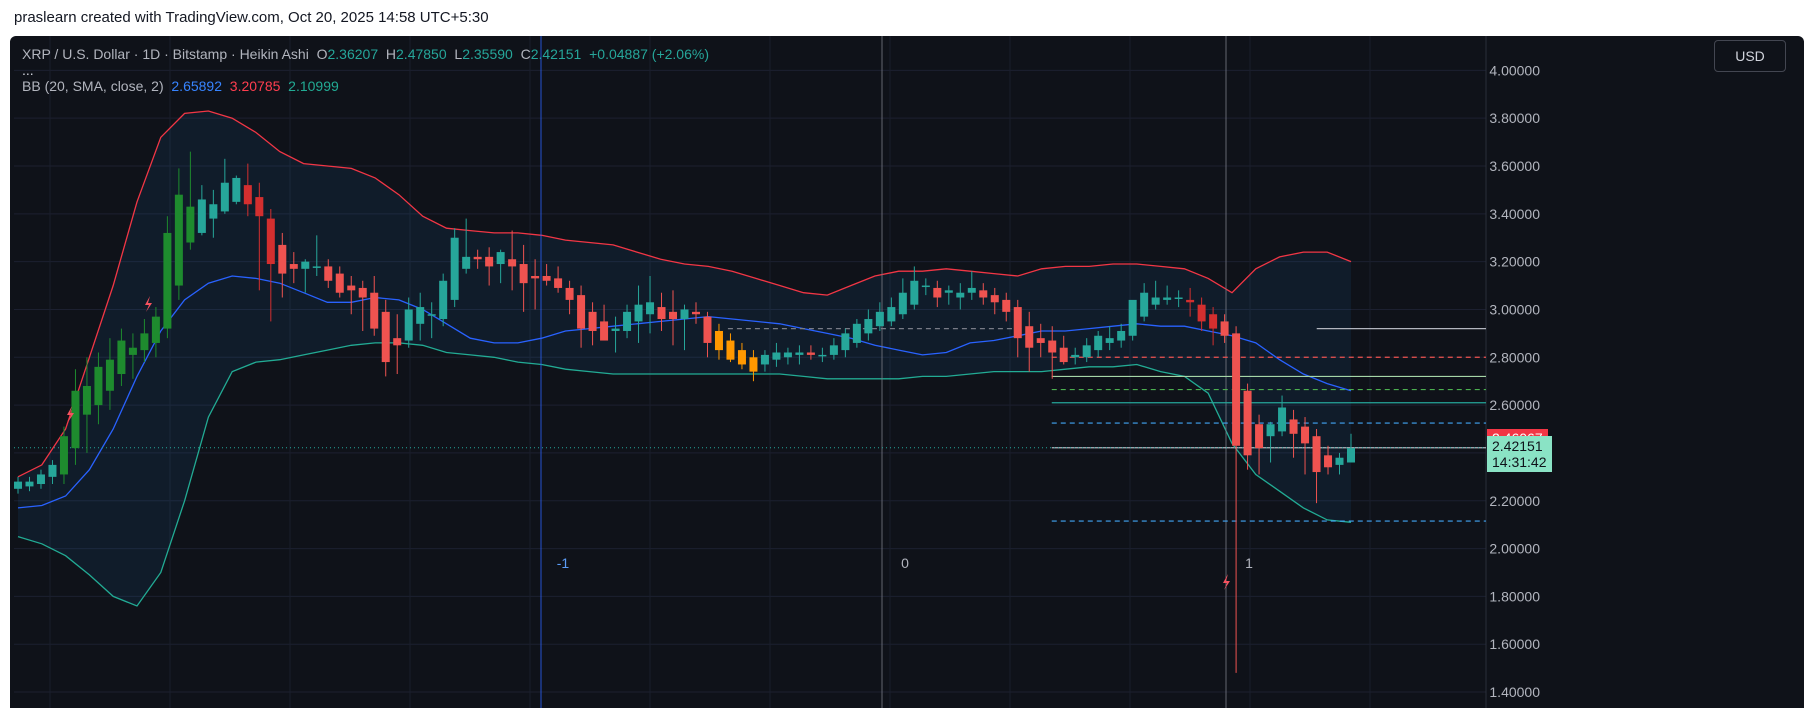 The image size is (1814, 708). I want to click on y-axis-tick-label: 3.00000, so click(1514, 309).